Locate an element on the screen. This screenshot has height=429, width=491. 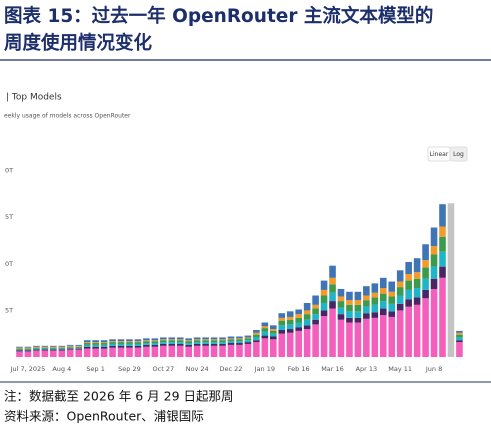
toggle-button is located at coordinates (458, 154).